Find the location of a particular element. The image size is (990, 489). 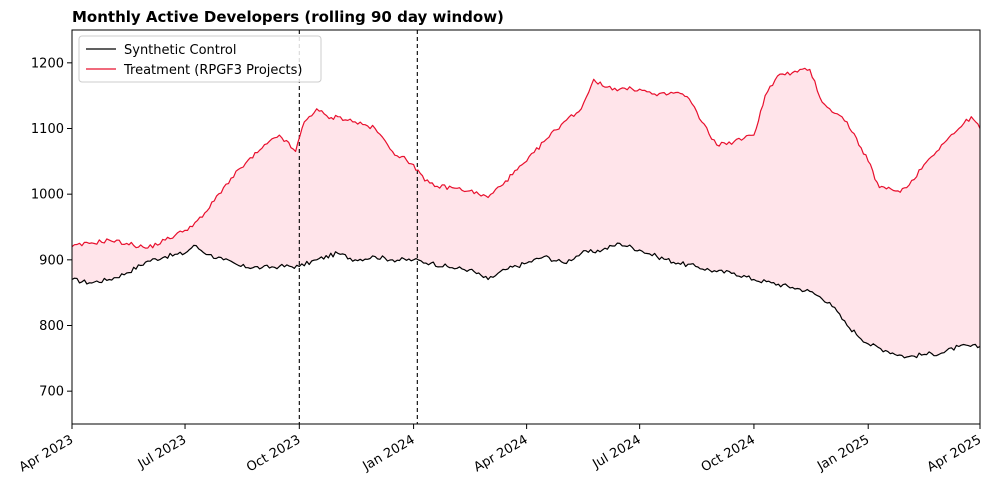

legend-label-synthetic-control: Synthetic Control is located at coordinates (180, 50).